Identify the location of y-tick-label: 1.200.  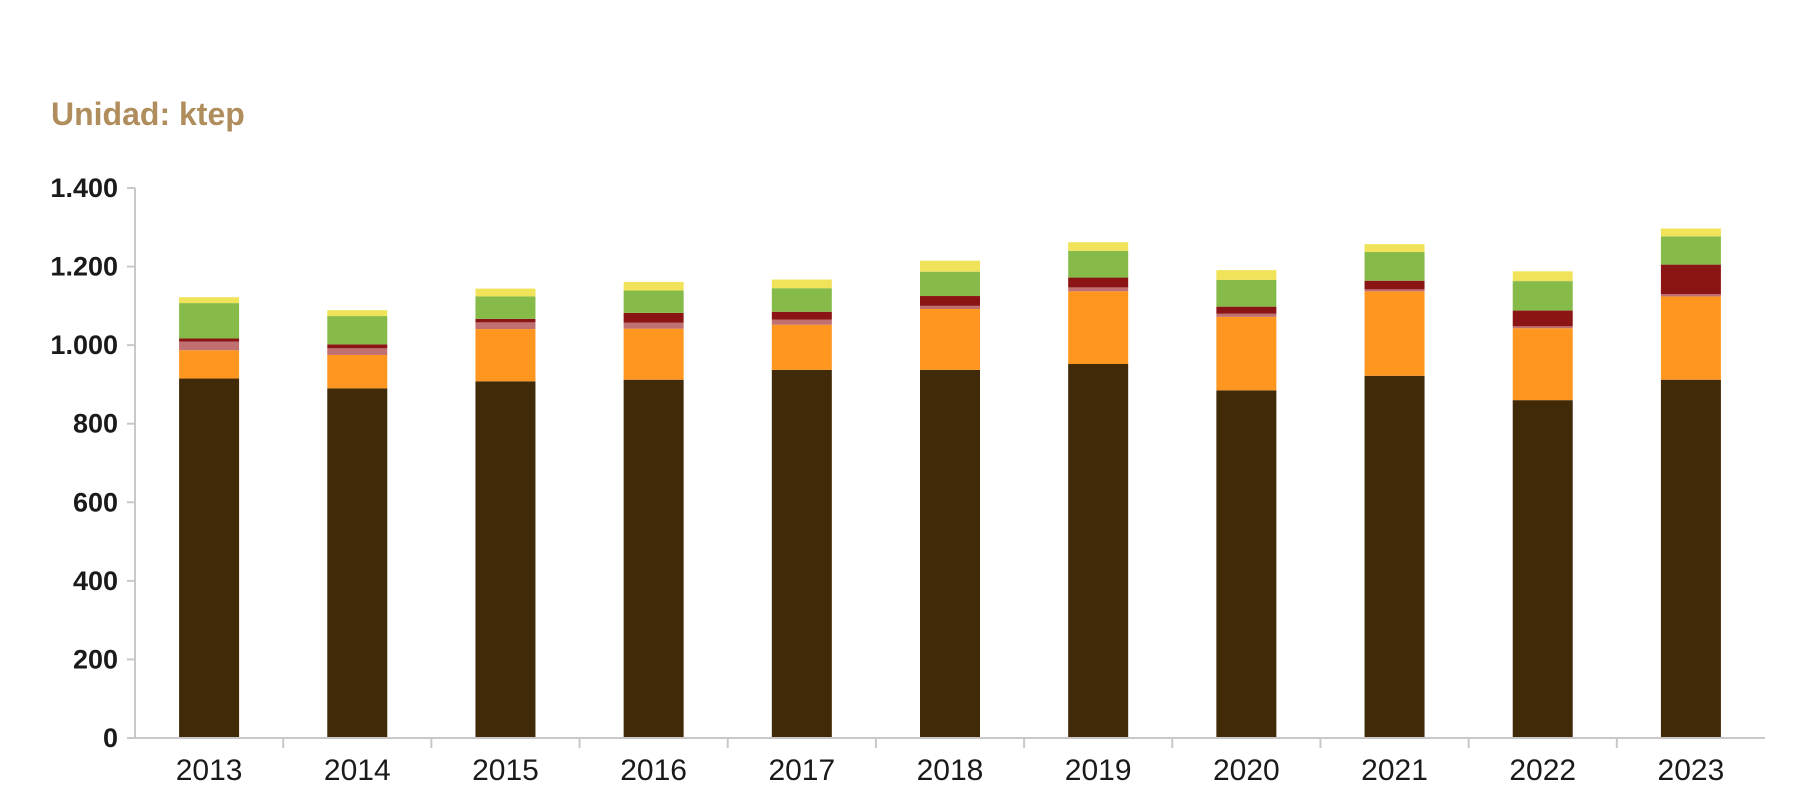
(84, 267).